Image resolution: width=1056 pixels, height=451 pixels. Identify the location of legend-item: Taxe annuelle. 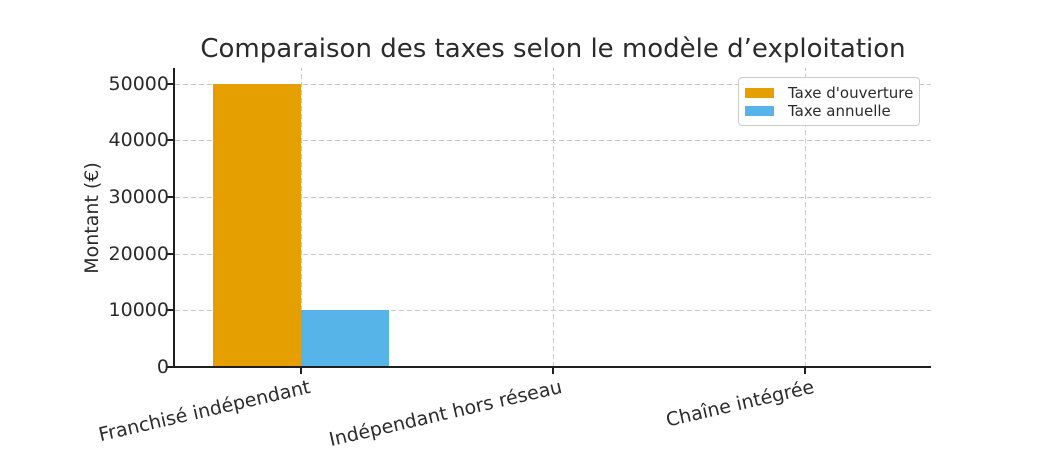
(828, 110).